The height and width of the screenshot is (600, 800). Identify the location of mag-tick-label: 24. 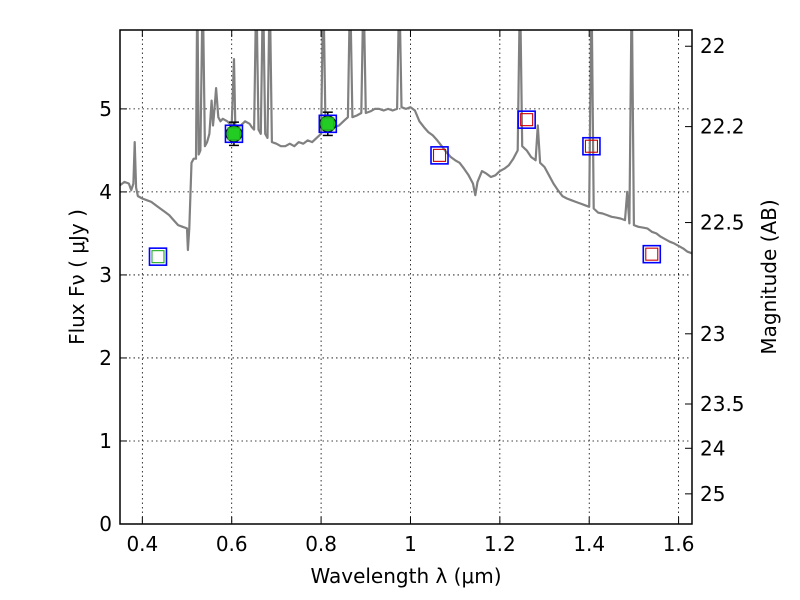
(712, 448).